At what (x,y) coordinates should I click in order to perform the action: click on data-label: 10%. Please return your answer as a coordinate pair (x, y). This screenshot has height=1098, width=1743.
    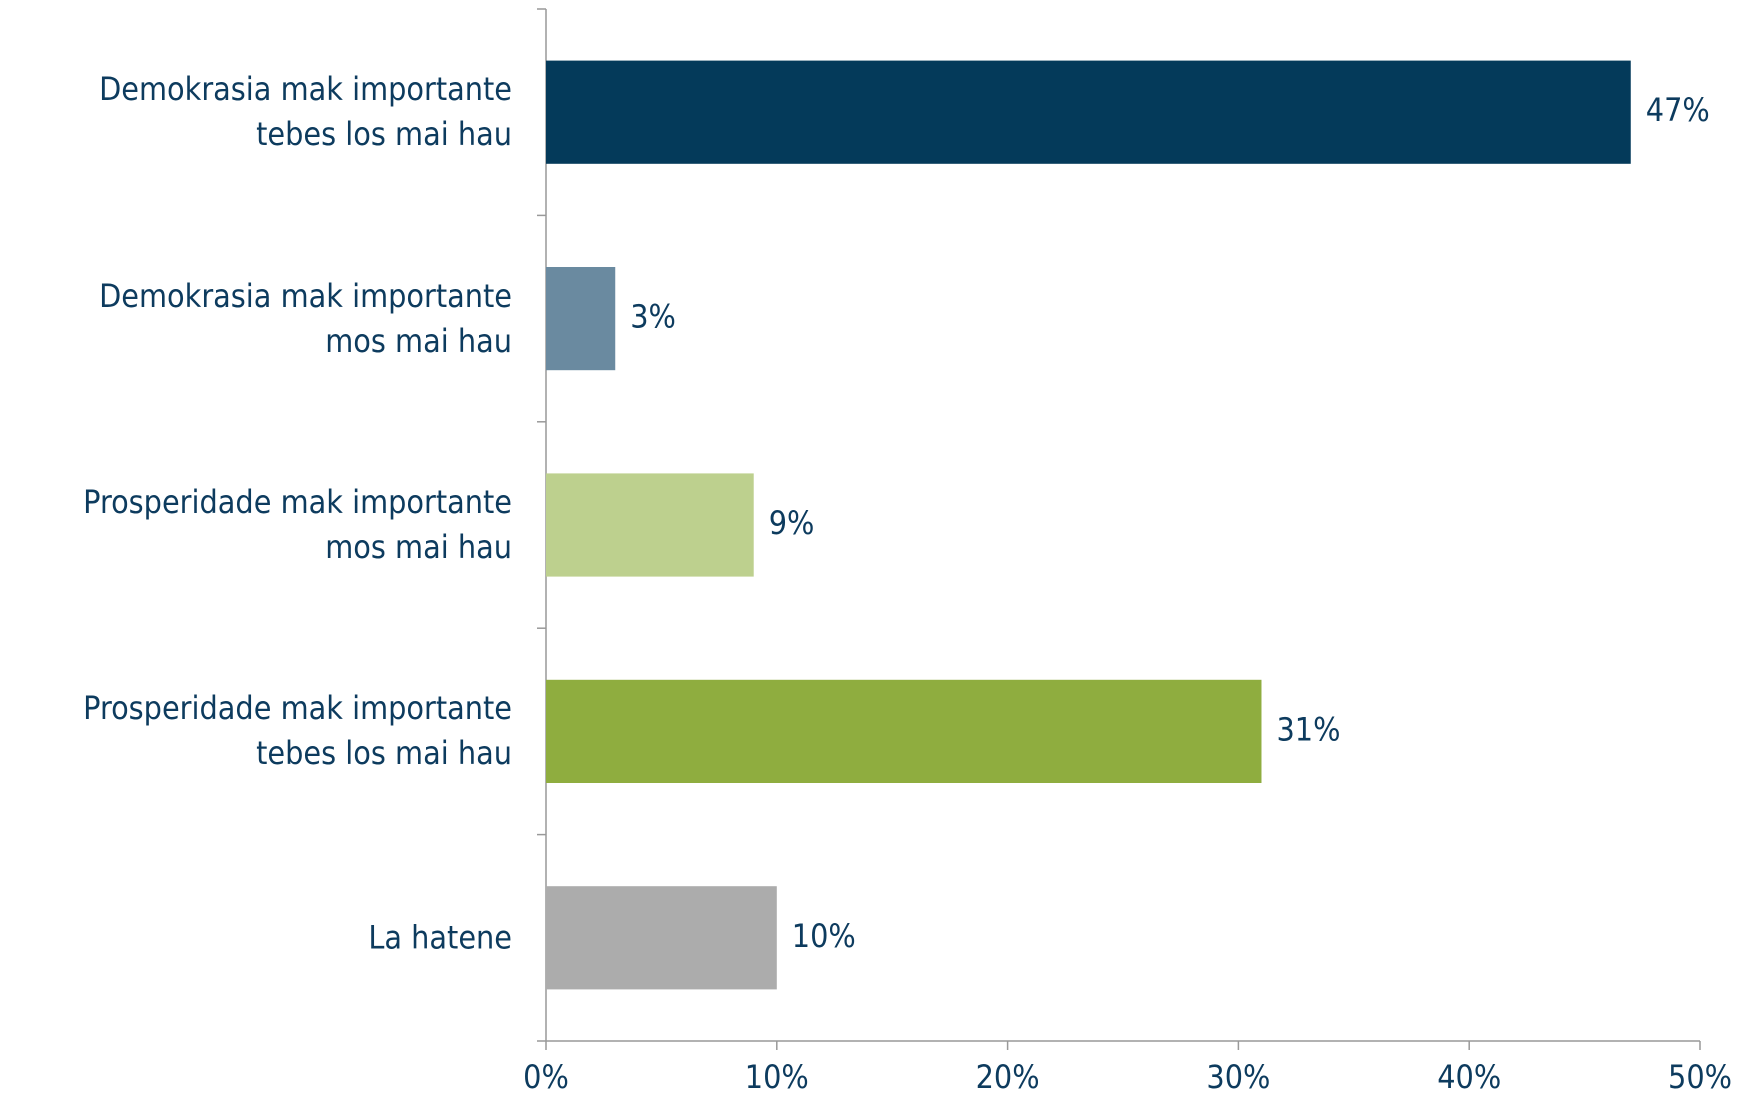
    Looking at the image, I should click on (824, 936).